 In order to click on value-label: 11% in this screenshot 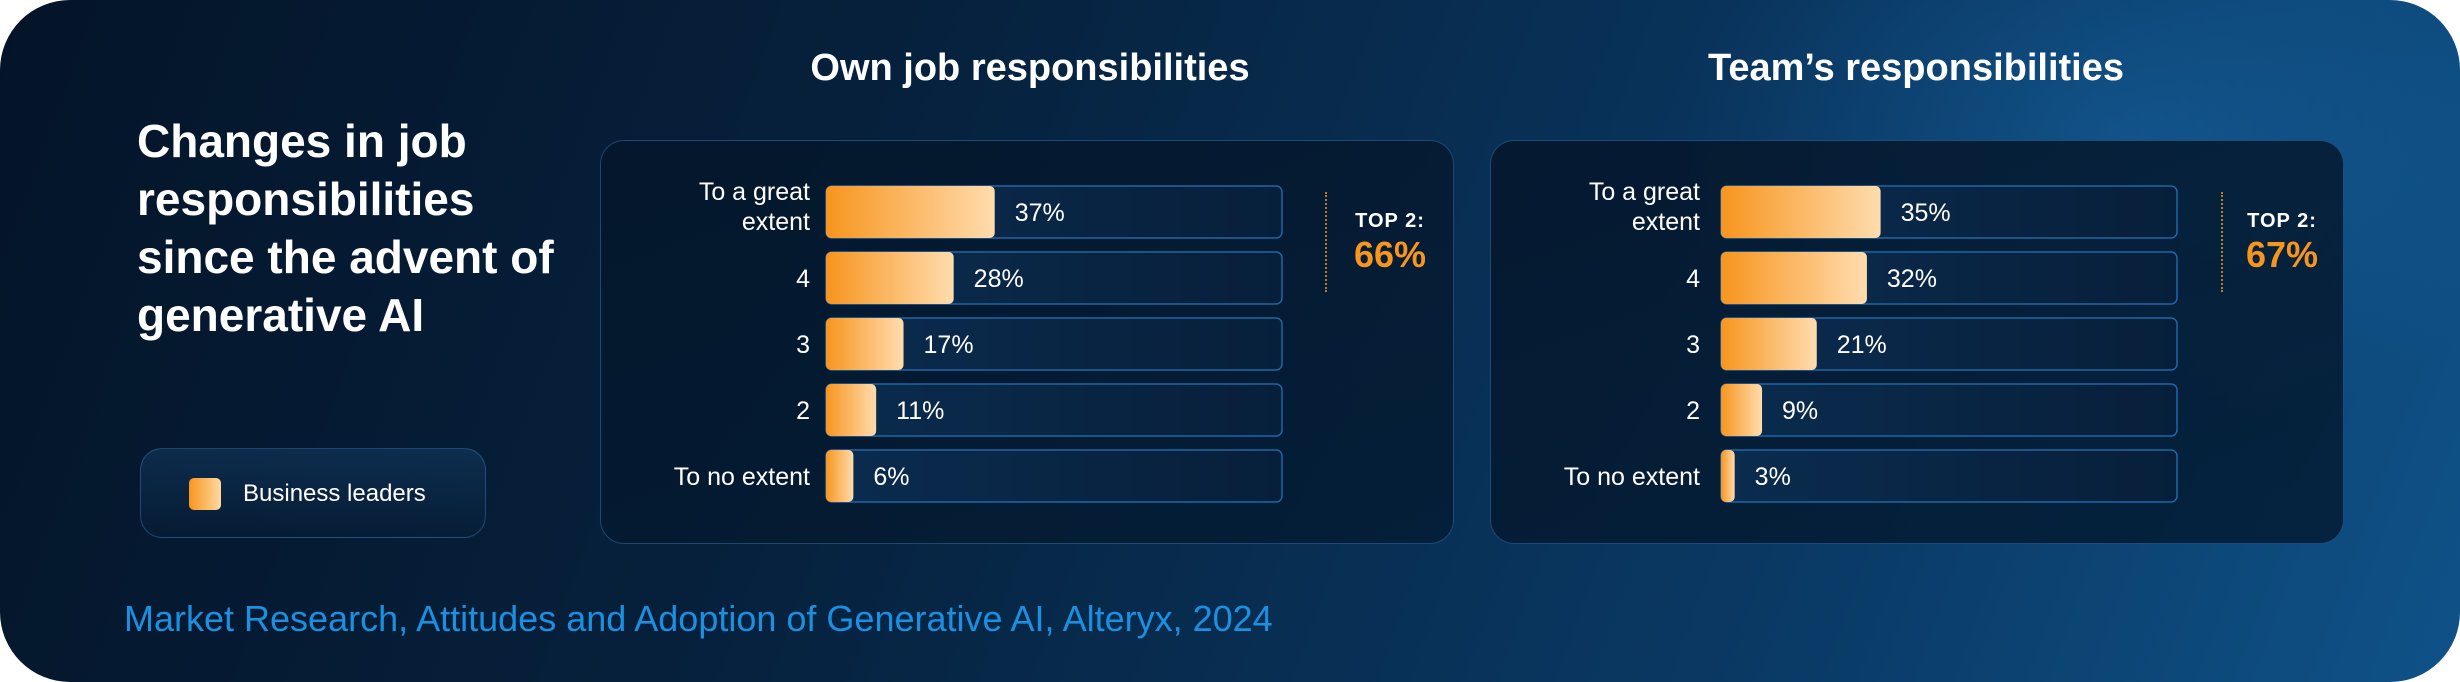, I will do `click(920, 411)`.